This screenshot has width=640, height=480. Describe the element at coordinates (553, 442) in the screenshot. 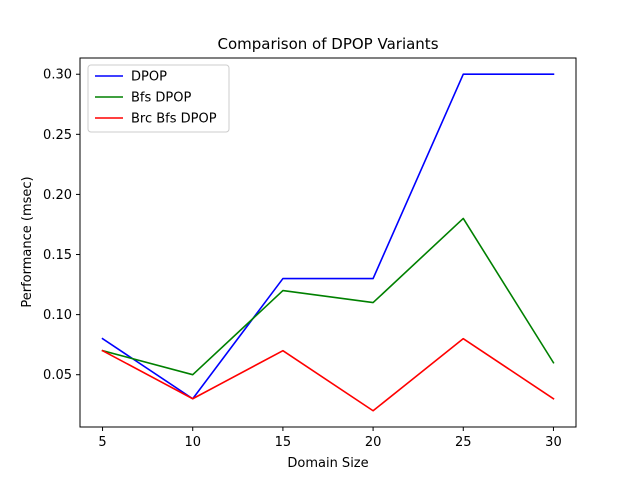

I see `x-tick-label: 30` at that location.